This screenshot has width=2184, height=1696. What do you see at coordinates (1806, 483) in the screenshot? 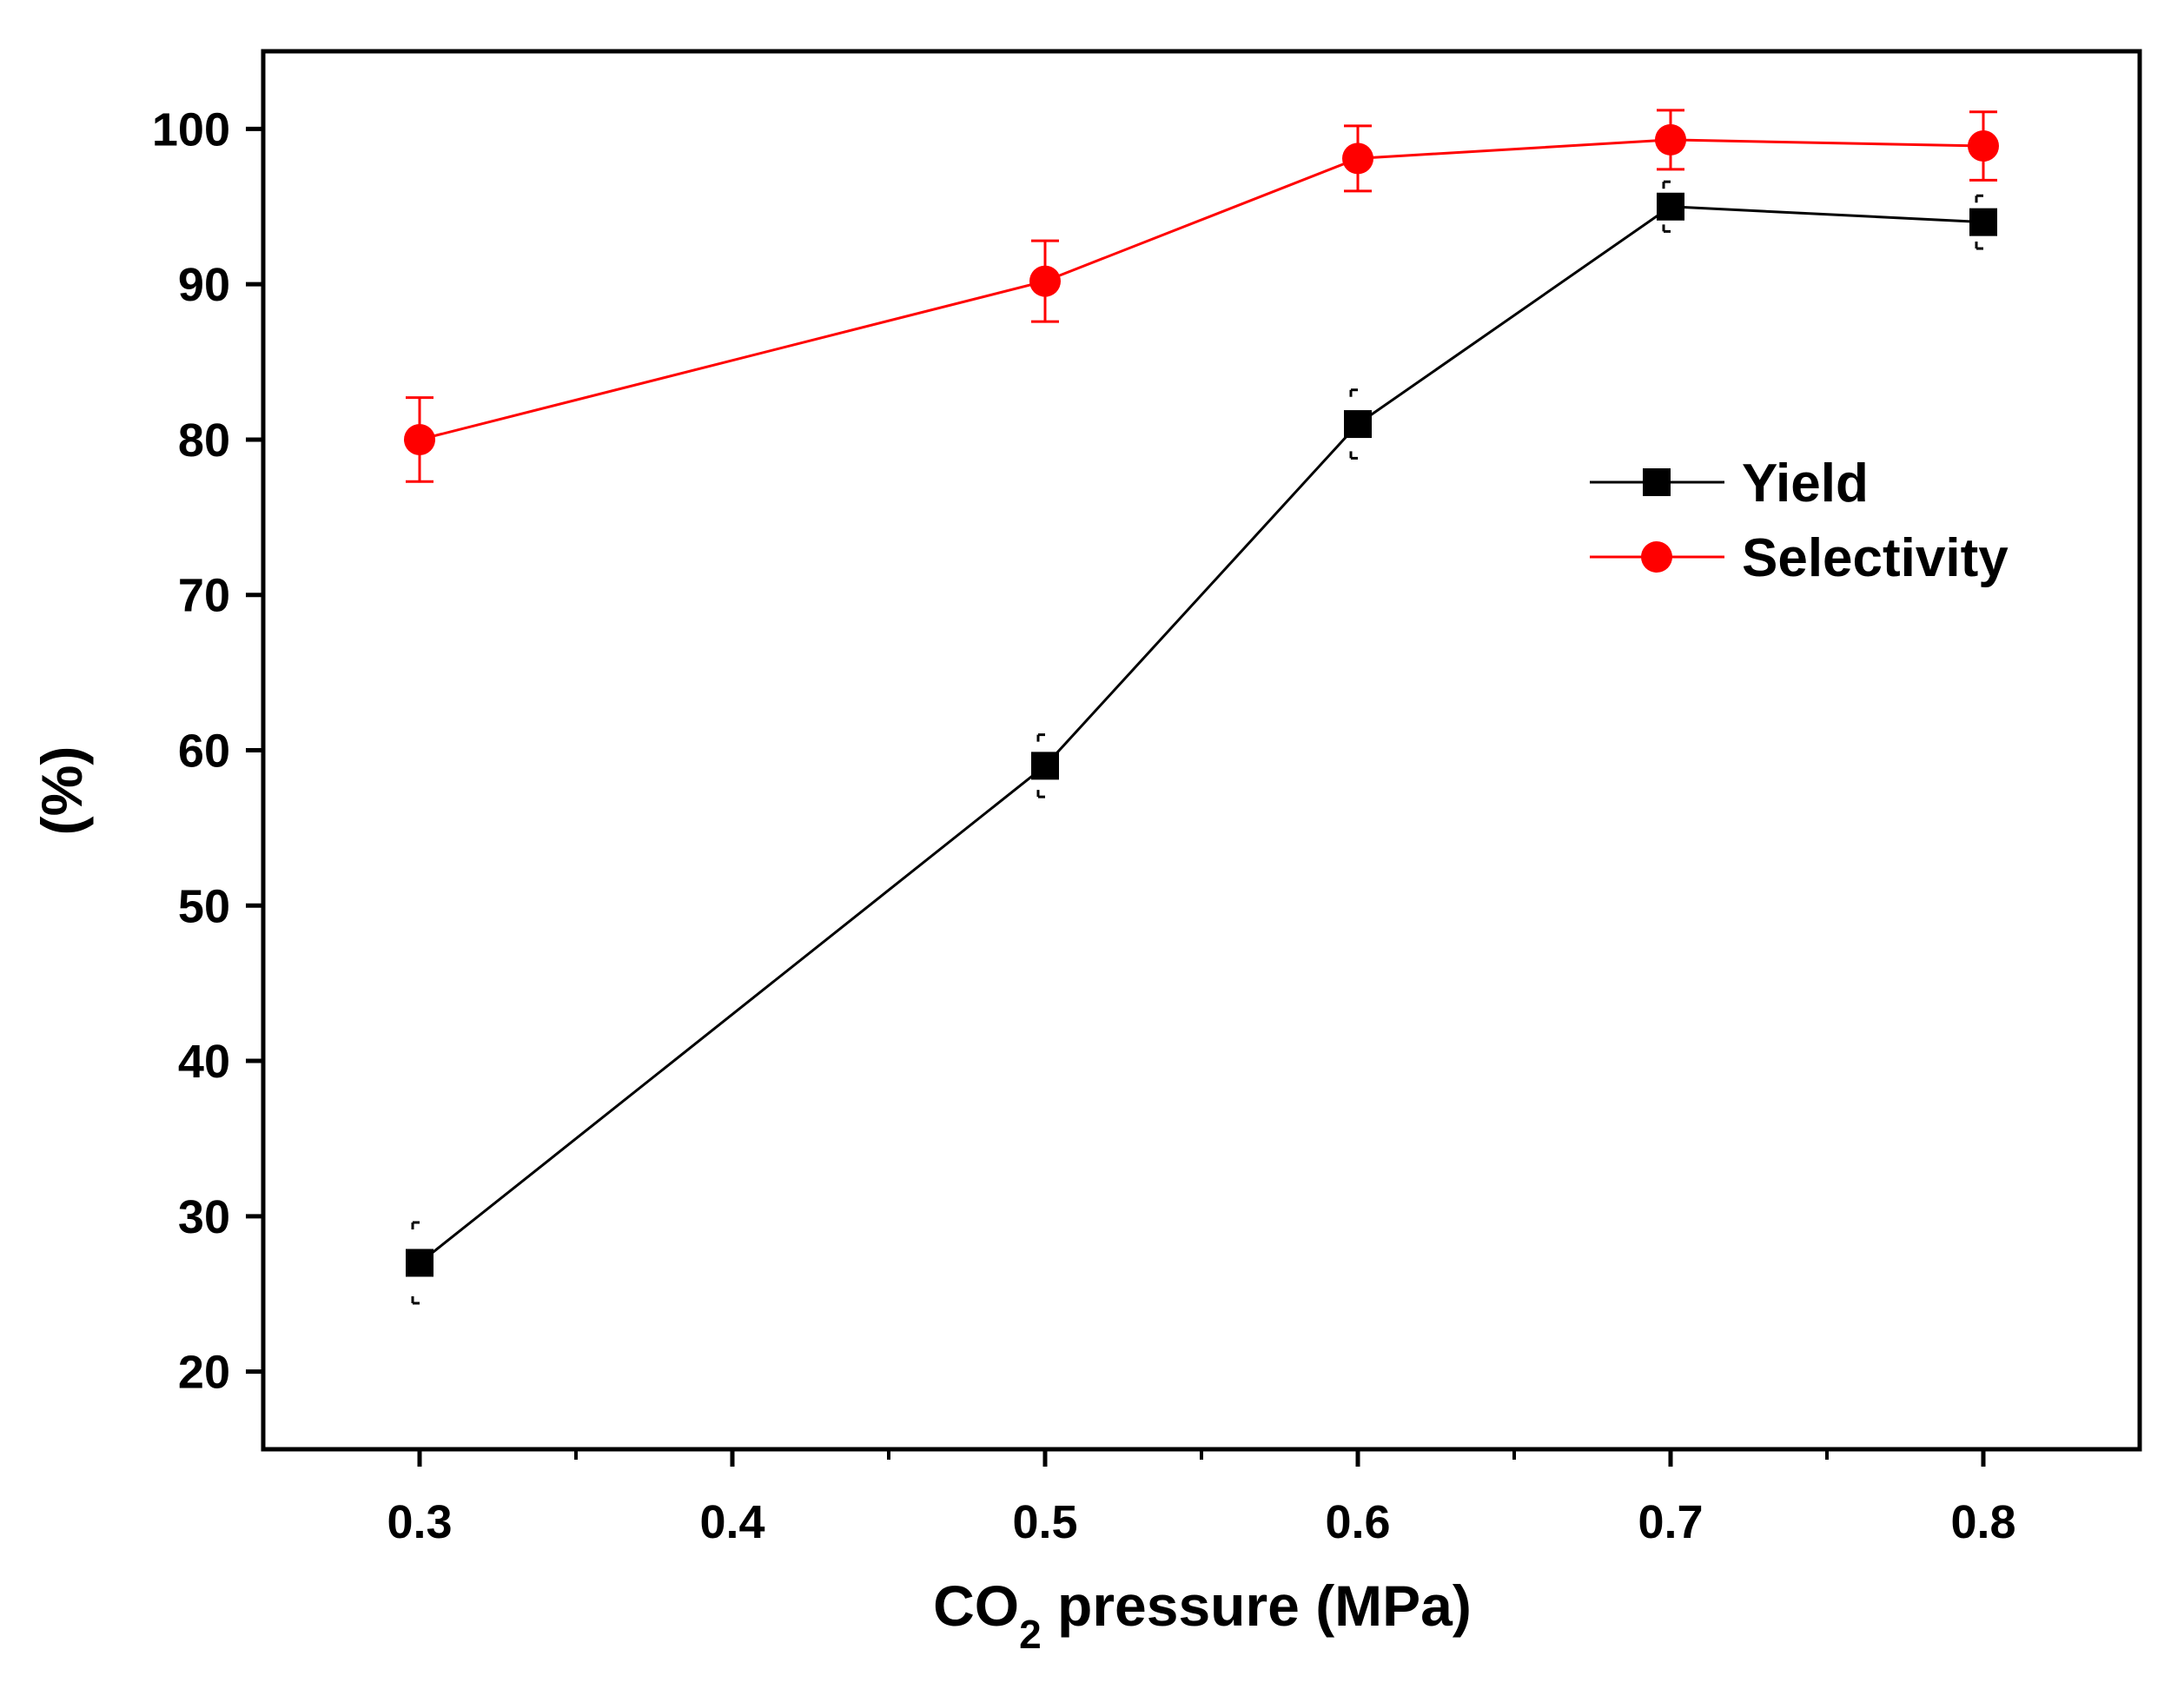
I see `legend-label: Yield` at bounding box center [1806, 483].